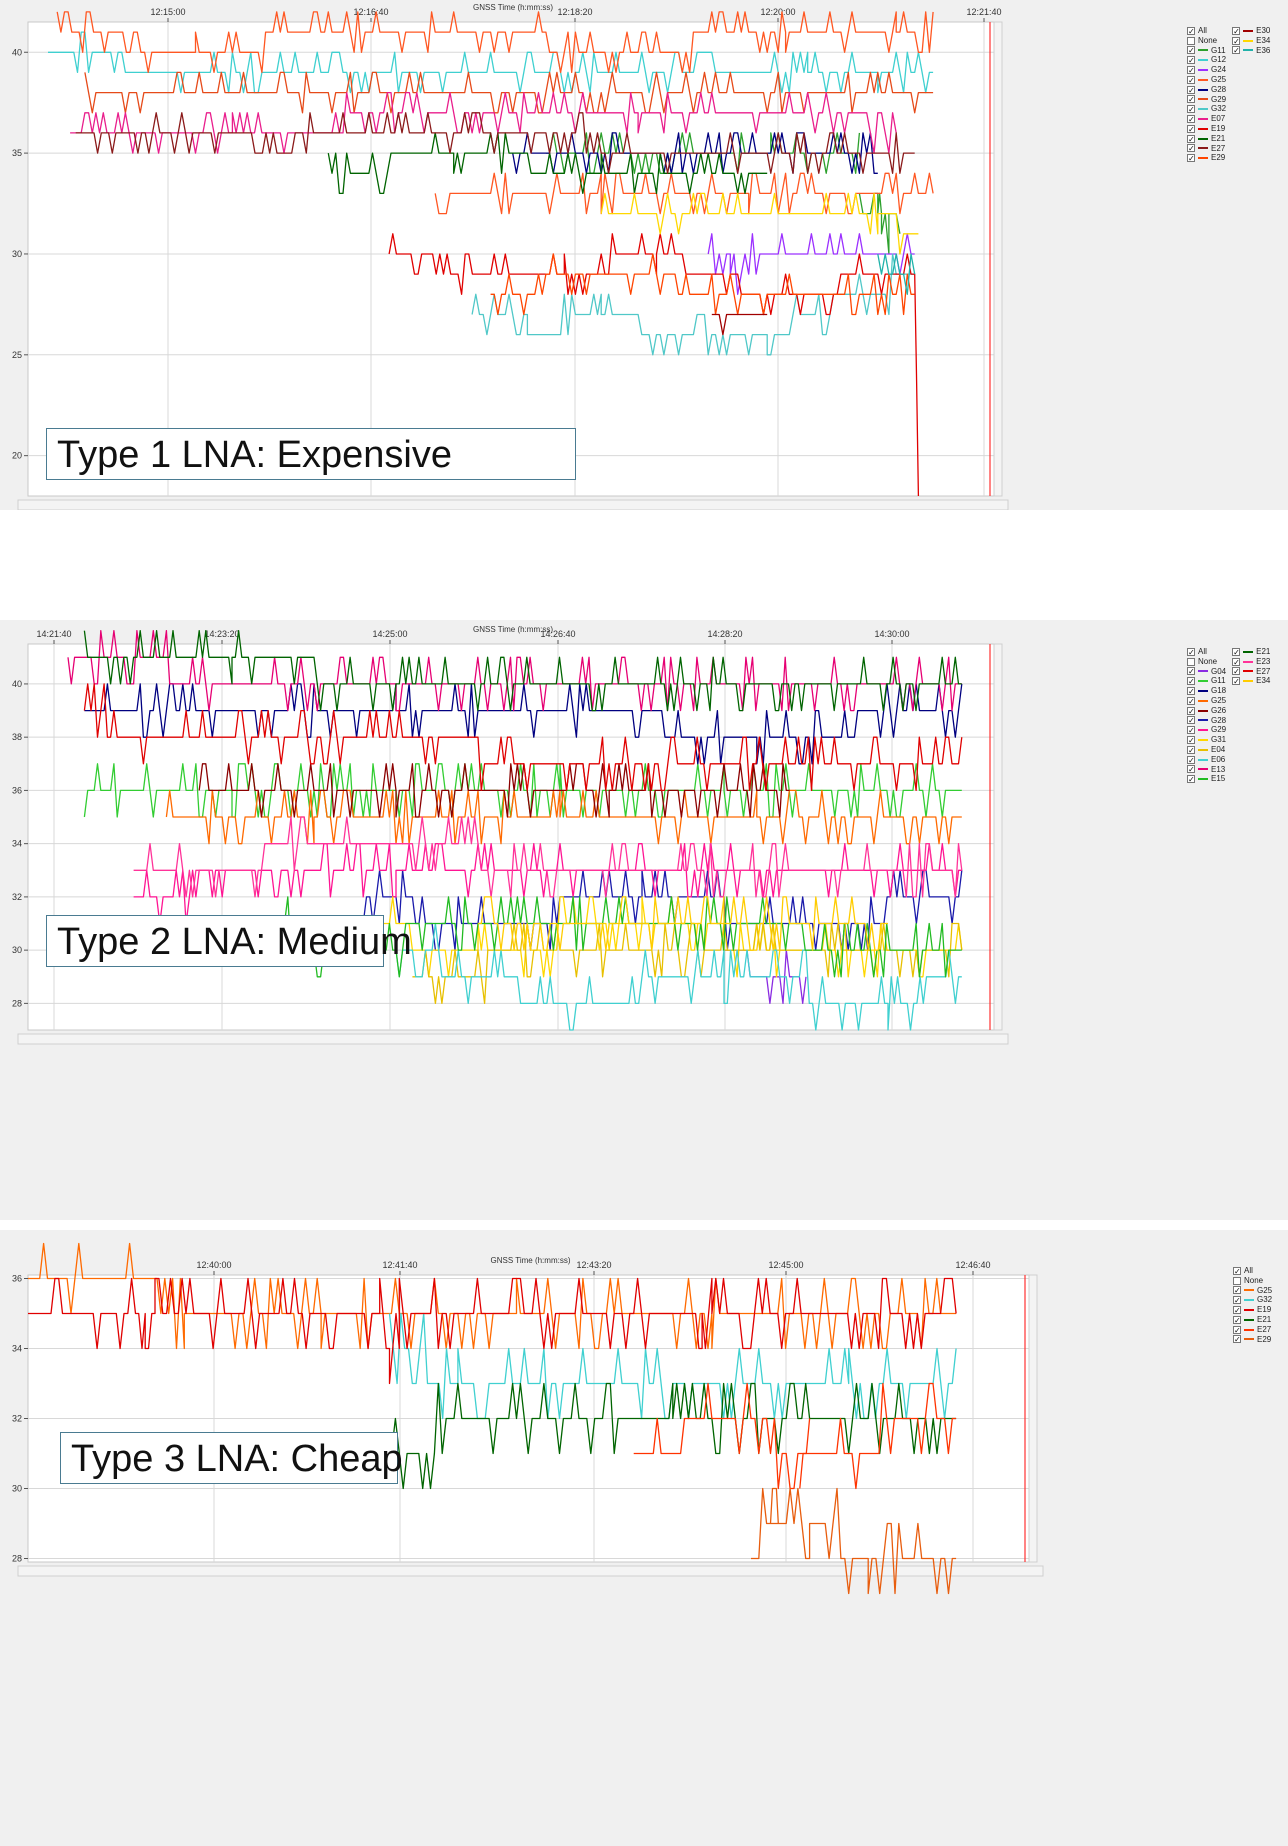 The width and height of the screenshot is (1288, 1846). I want to click on chart-1-caption: Type 1 LNA: Expensive, so click(311, 454).